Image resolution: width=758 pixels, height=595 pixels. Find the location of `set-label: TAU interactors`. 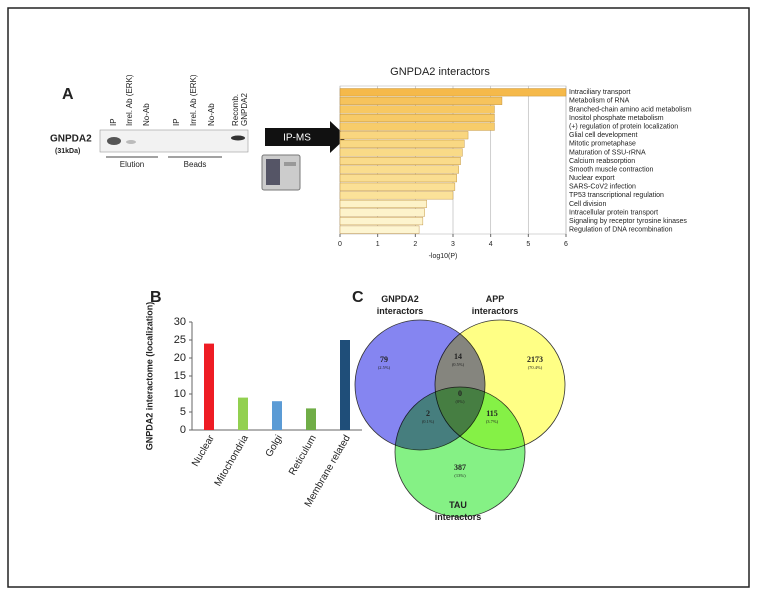

set-label: TAU interactors is located at coordinates (458, 511).